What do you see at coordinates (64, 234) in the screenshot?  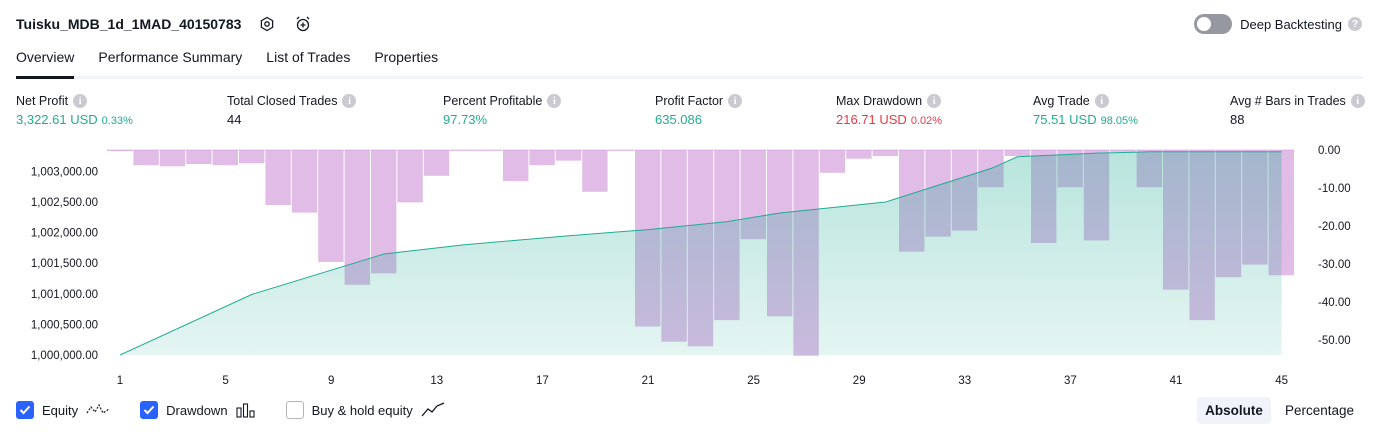 I see `left-axis-tick-label: 1,002,000.00` at bounding box center [64, 234].